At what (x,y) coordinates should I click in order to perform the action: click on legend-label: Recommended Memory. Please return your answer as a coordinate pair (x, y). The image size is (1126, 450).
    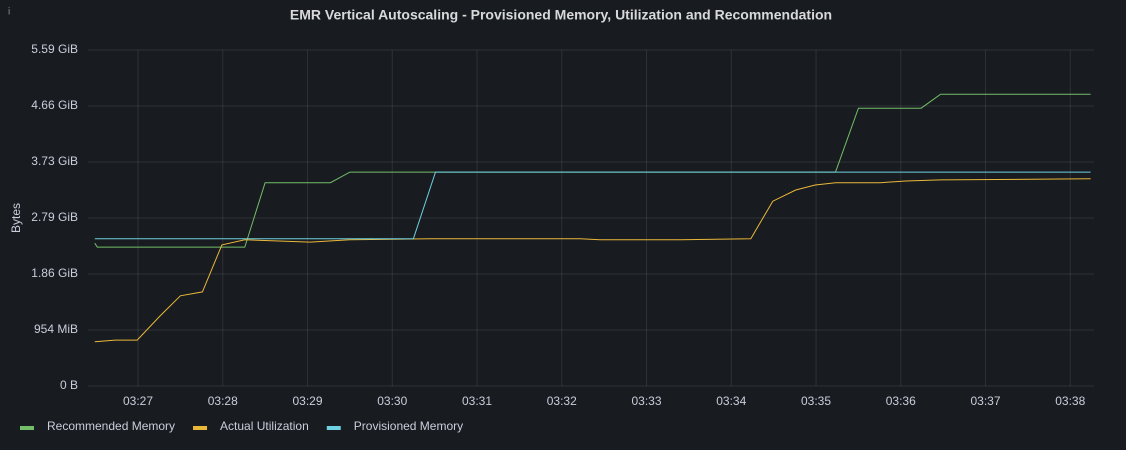
    Looking at the image, I should click on (111, 426).